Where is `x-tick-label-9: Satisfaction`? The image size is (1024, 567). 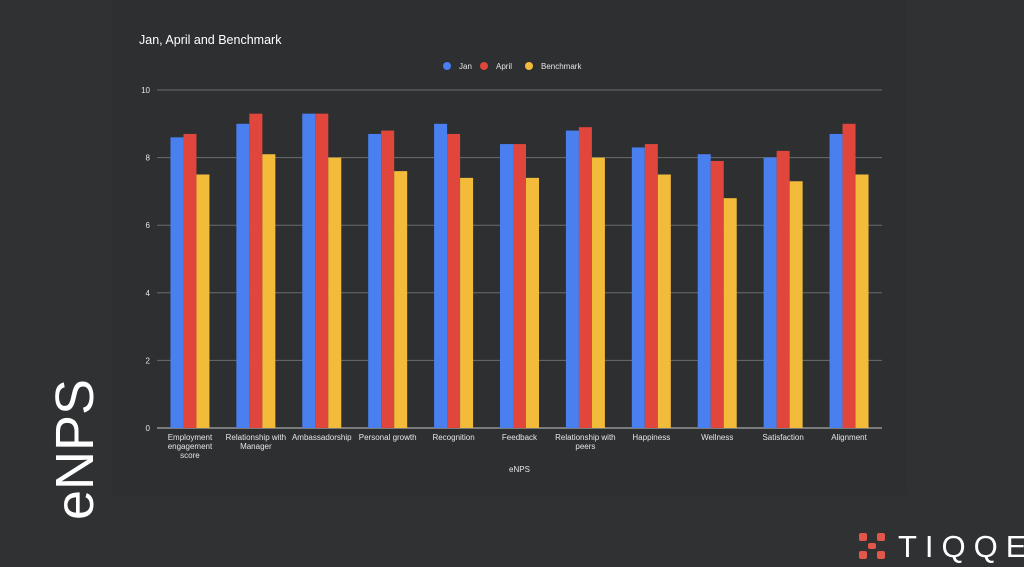
x-tick-label-9: Satisfaction is located at coordinates (782, 437).